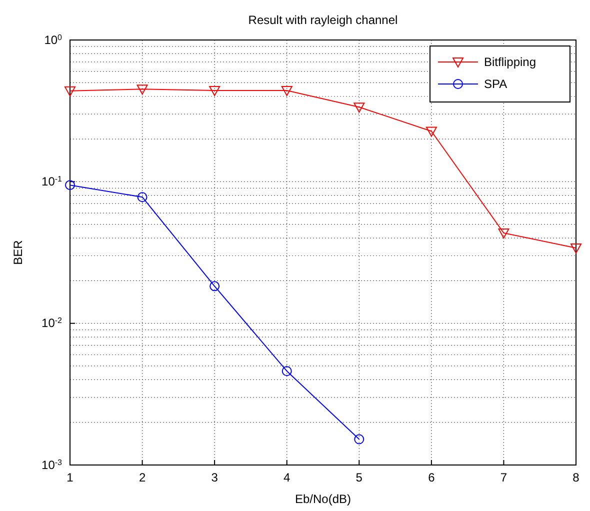 Image resolution: width=590 pixels, height=511 pixels. What do you see at coordinates (496, 84) in the screenshot?
I see `legend-label: SPA` at bounding box center [496, 84].